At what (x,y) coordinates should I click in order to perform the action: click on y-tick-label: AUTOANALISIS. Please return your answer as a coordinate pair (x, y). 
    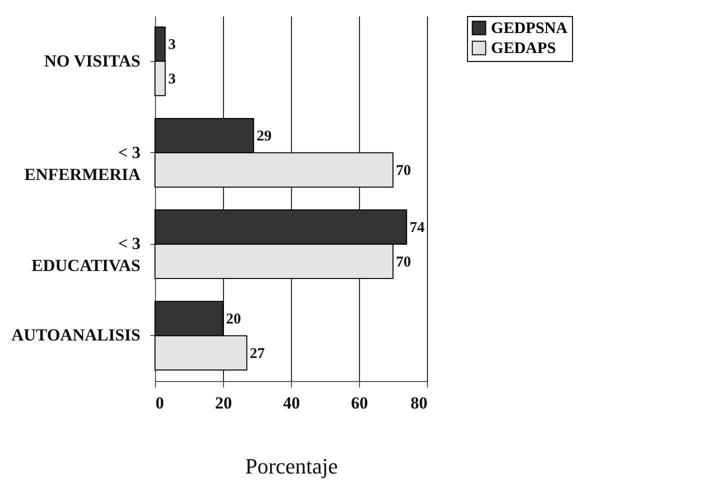
    Looking at the image, I should click on (75, 335).